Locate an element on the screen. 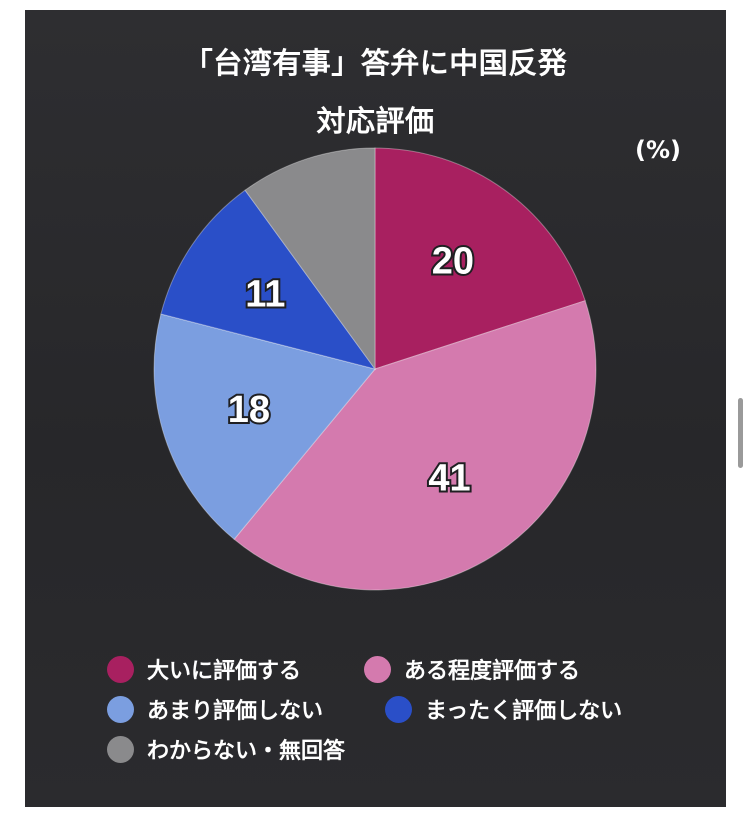 This screenshot has width=750, height=824. legend-item-strongly-approve: 大いに評価する is located at coordinates (204, 669).